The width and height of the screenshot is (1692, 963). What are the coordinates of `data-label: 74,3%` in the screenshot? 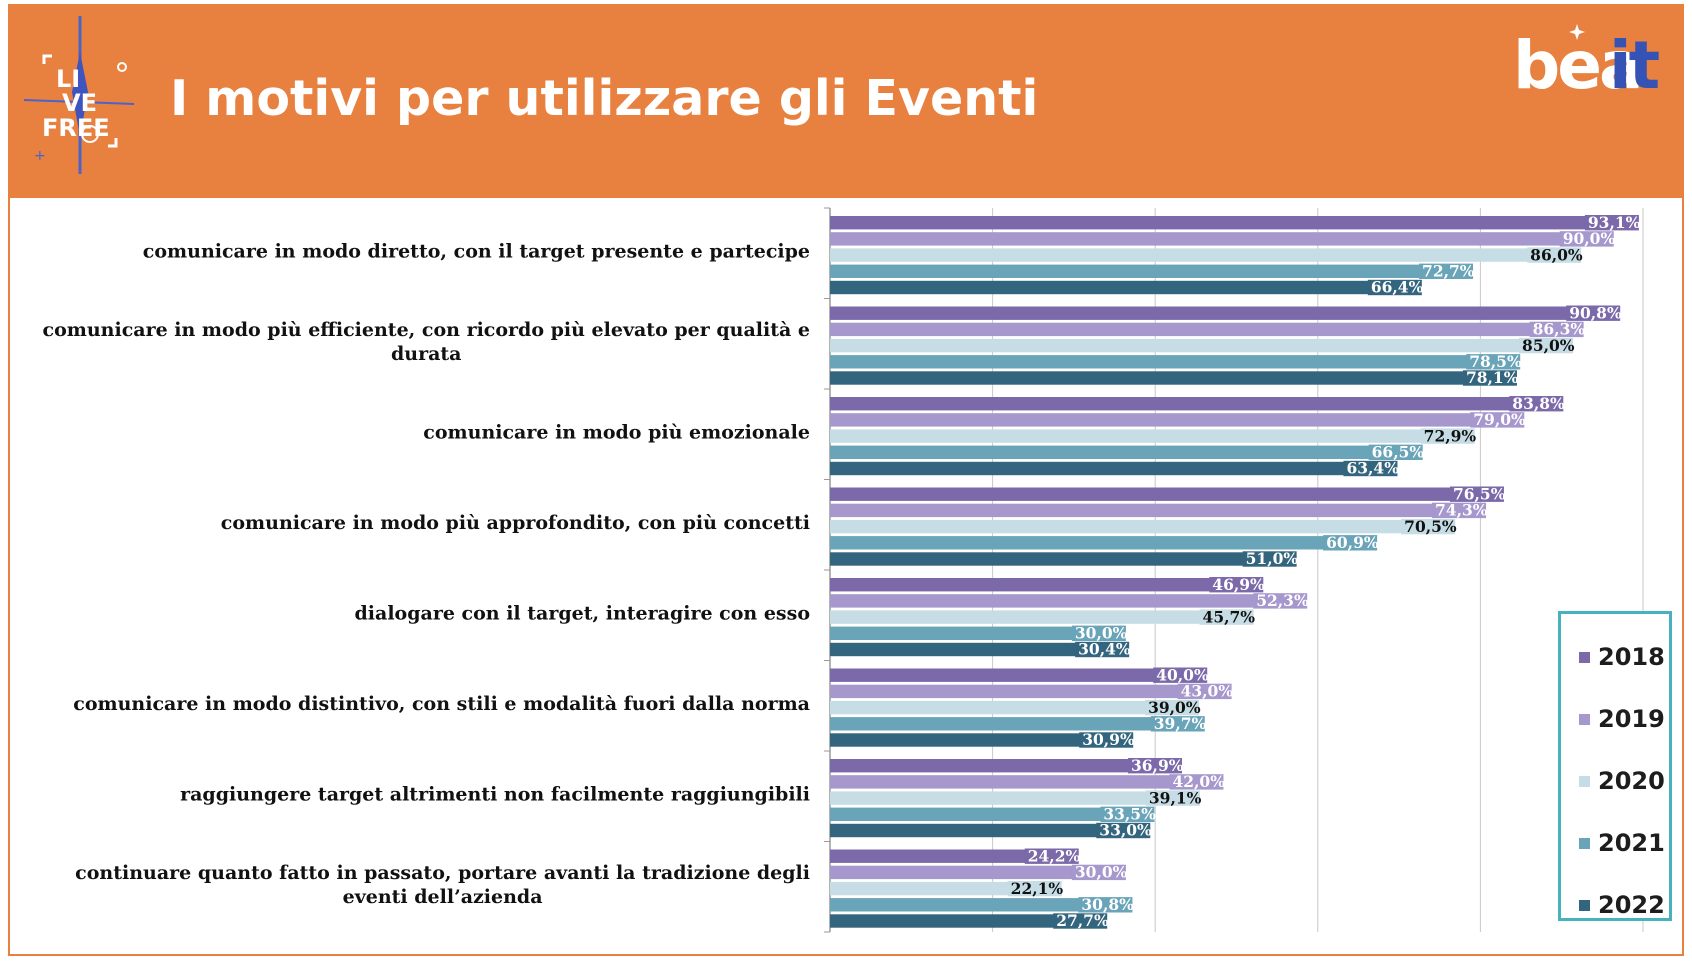 It's located at (1461, 510).